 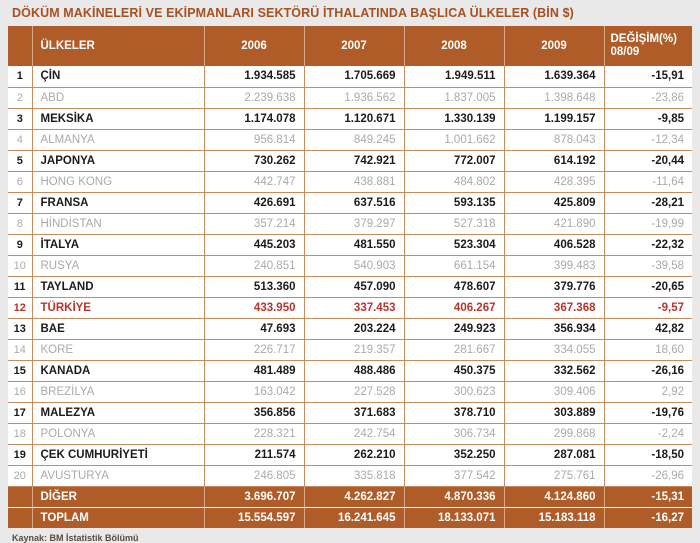 What do you see at coordinates (354, 161) in the screenshot?
I see `row-value-2007: 742.921` at bounding box center [354, 161].